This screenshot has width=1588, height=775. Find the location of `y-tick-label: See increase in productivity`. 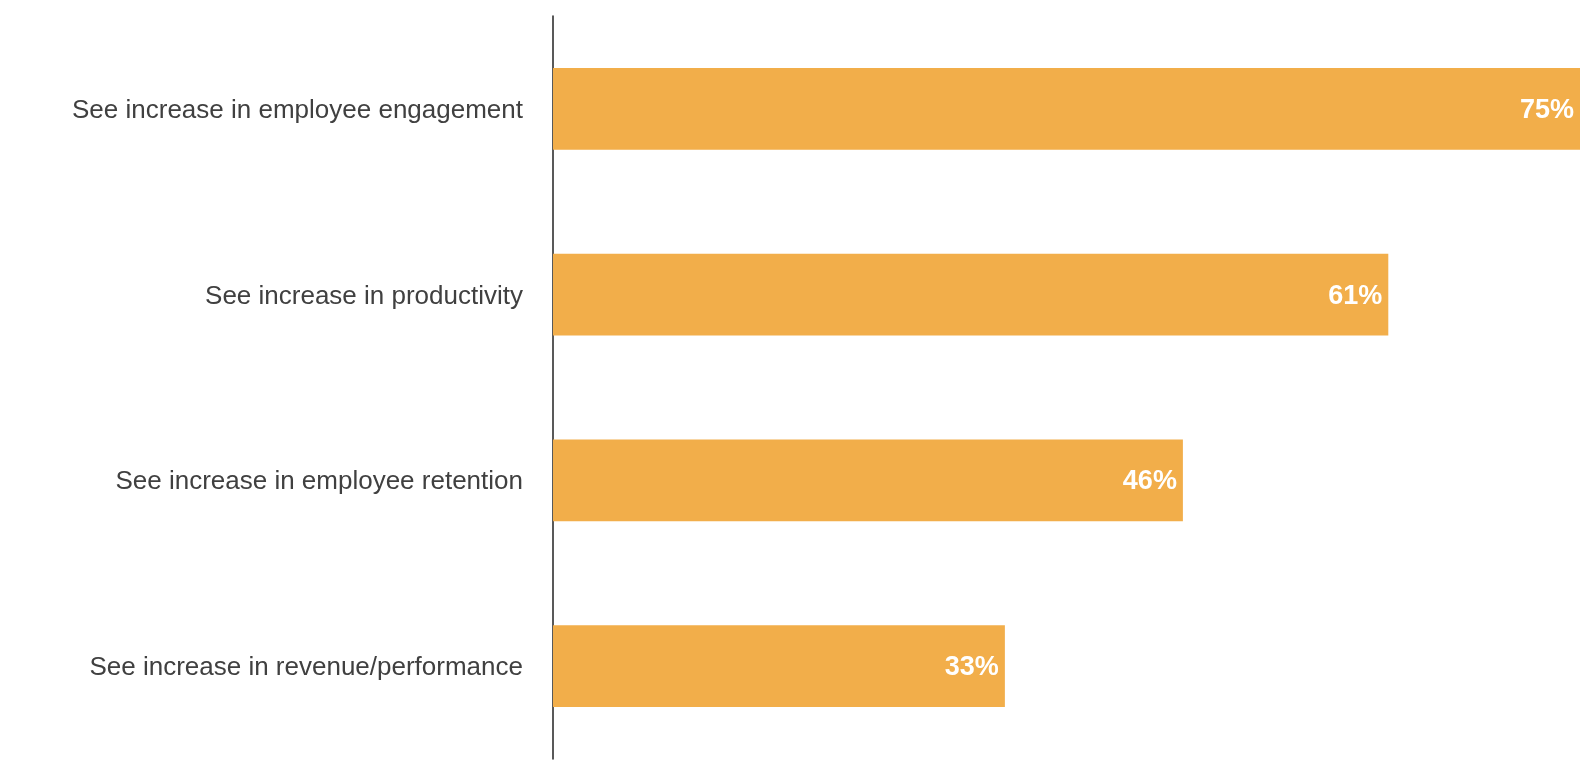

y-tick-label: See increase in productivity is located at coordinates (364, 294).